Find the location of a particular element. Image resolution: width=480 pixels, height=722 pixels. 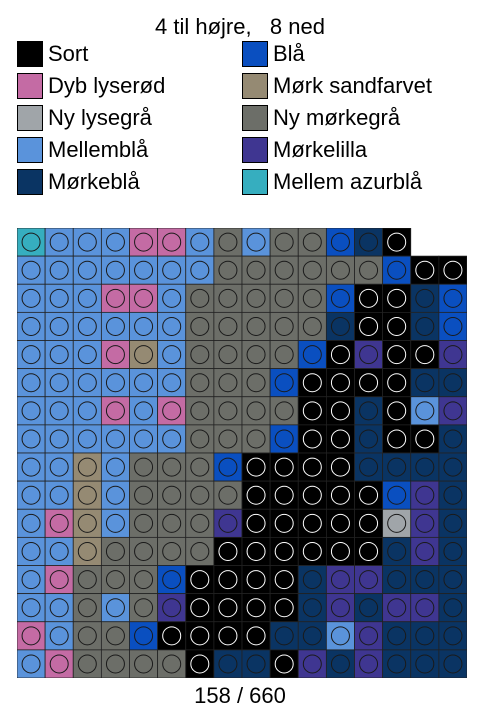

legend-item-sort: Sort is located at coordinates (52, 54).